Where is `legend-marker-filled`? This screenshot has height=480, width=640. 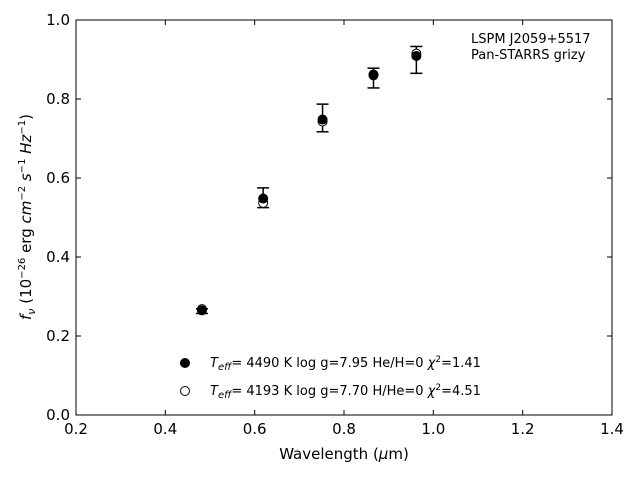 legend-marker-filled is located at coordinates (185, 363).